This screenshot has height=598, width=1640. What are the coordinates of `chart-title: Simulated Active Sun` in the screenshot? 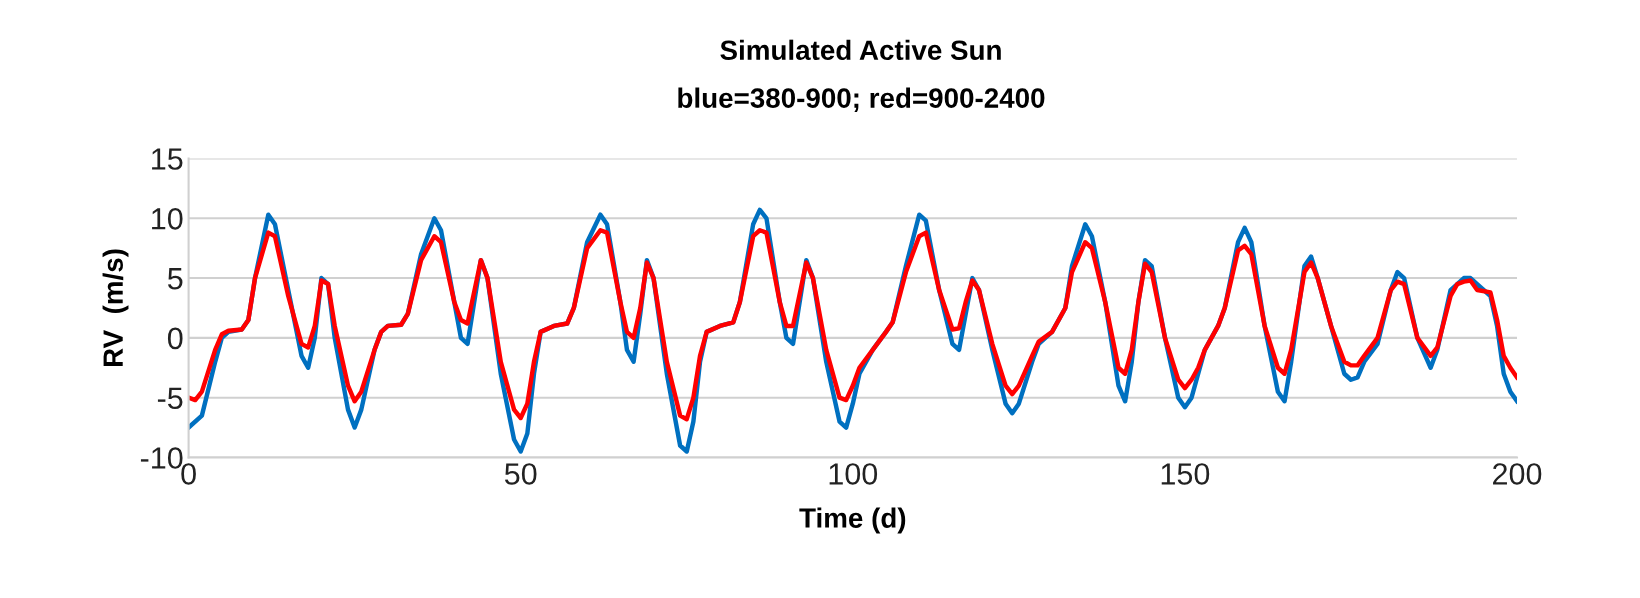 It's located at (860, 50).